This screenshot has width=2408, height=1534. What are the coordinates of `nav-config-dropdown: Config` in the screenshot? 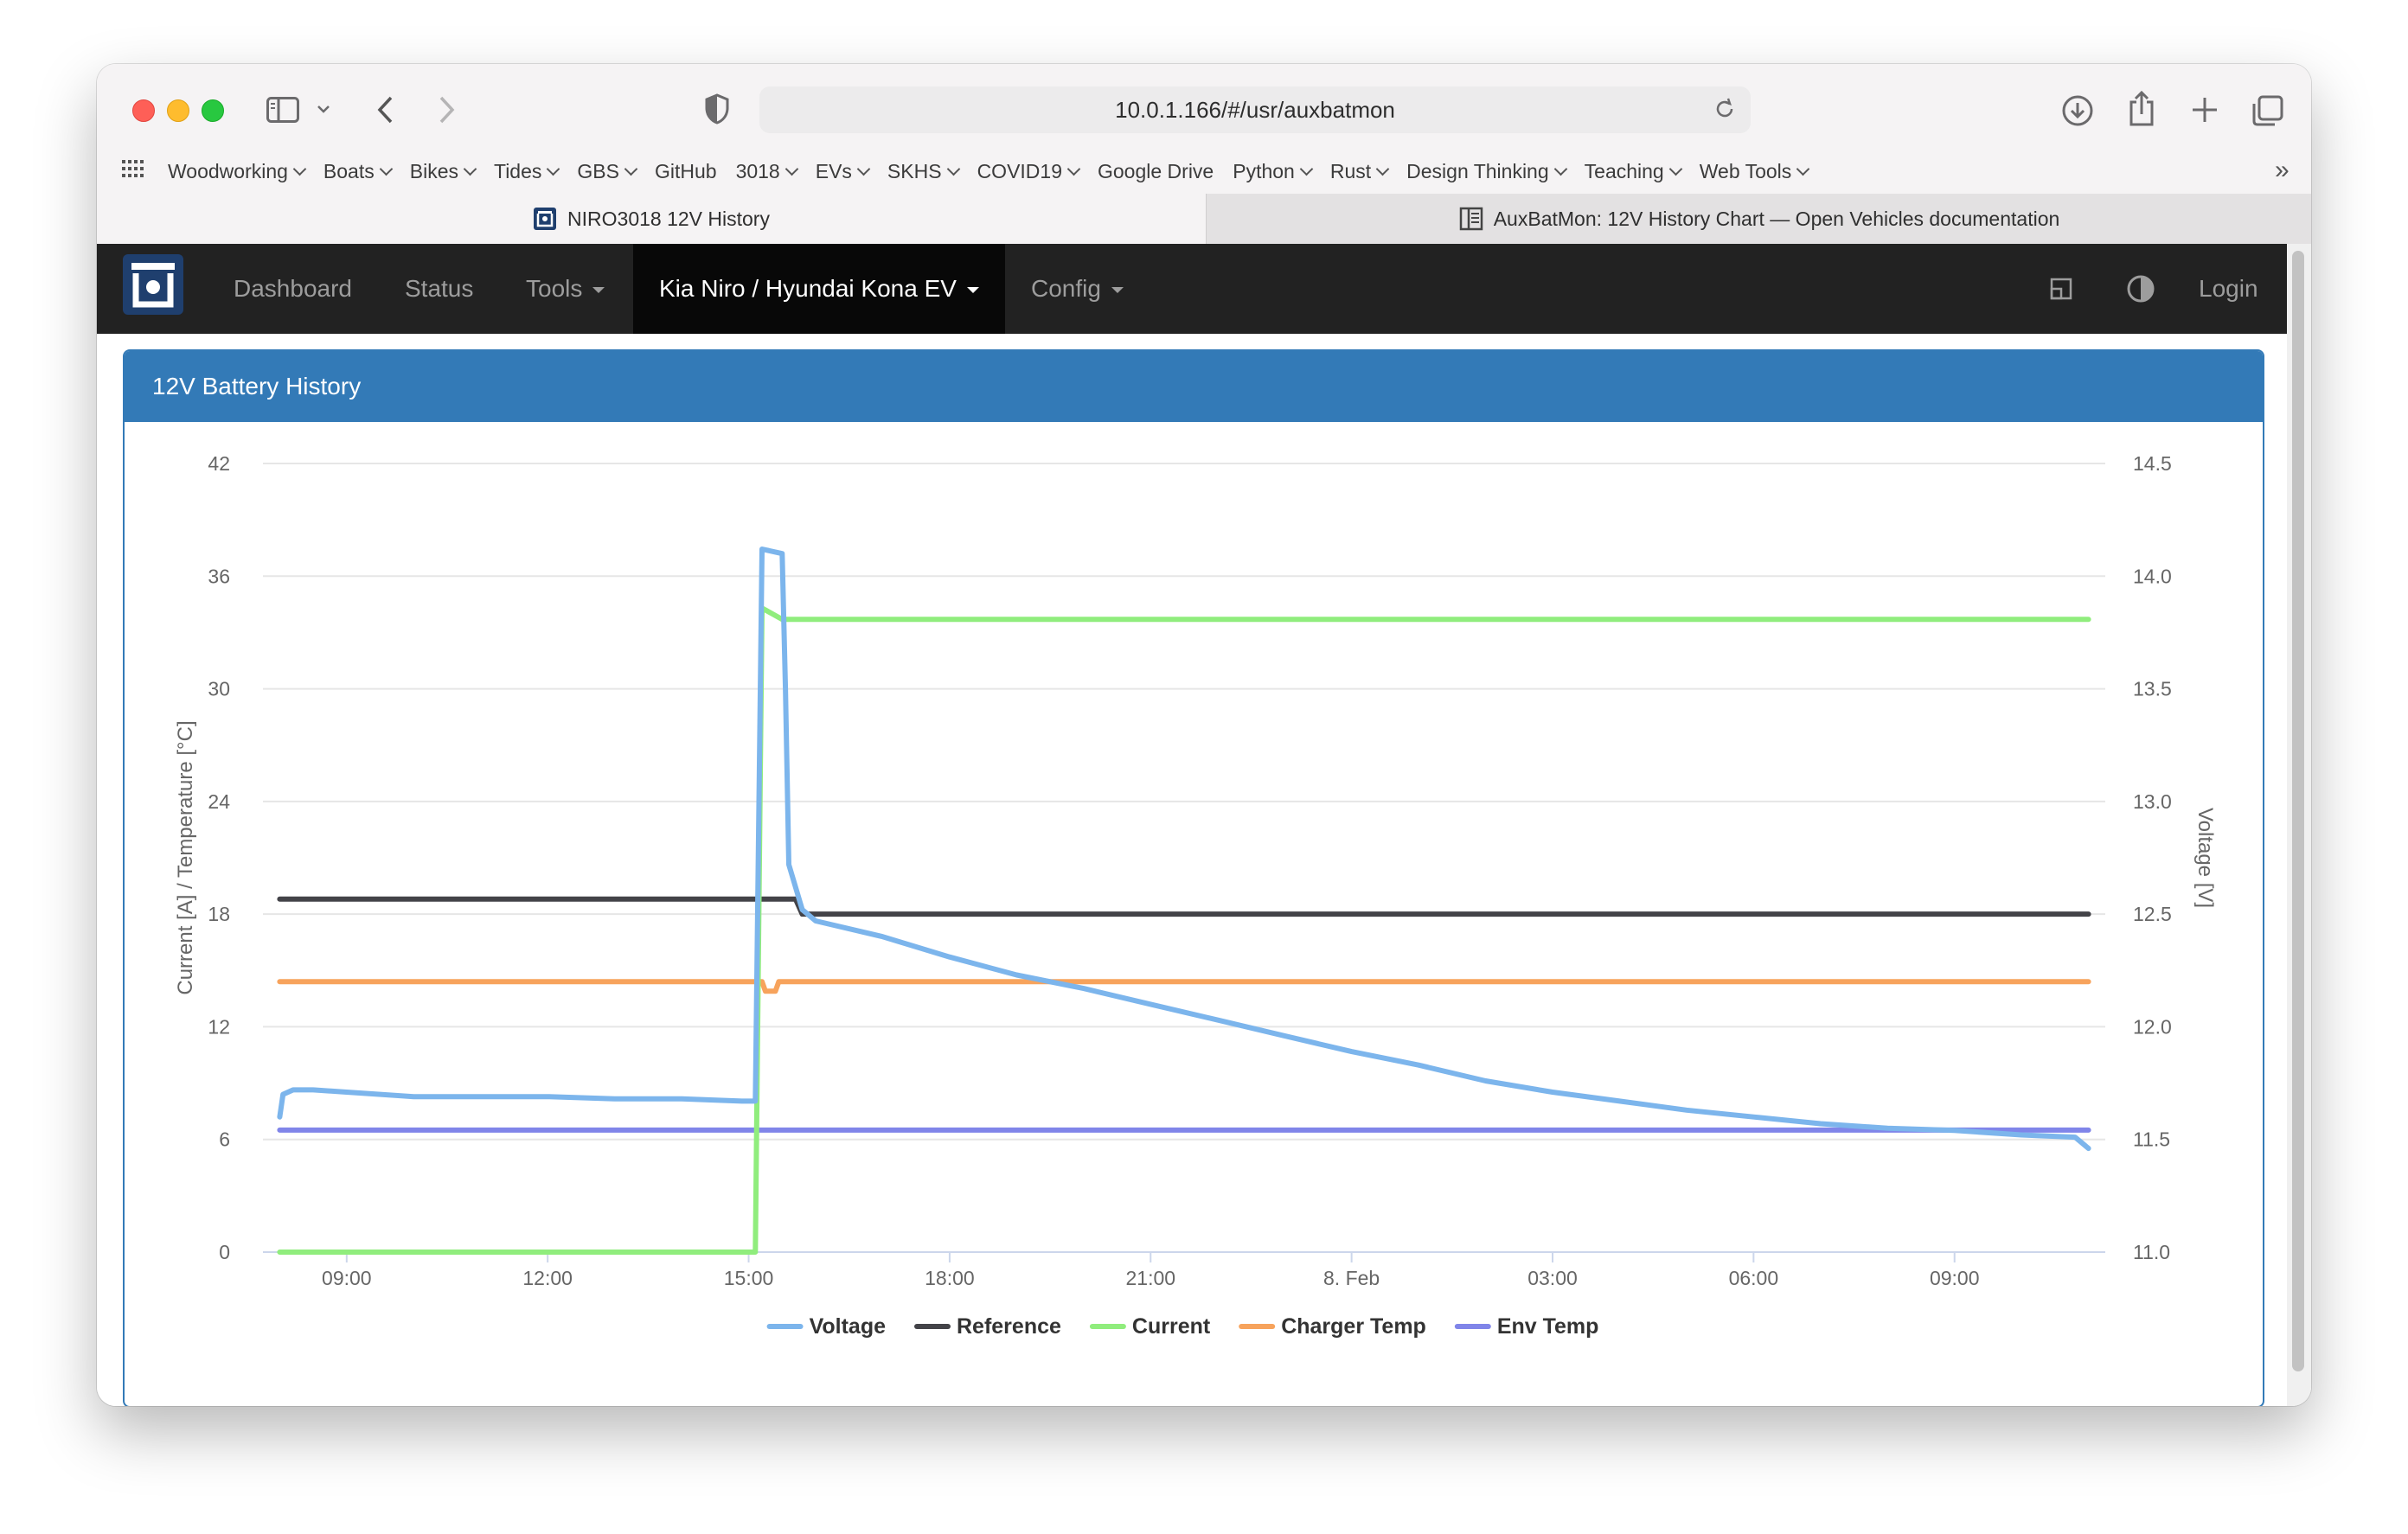 It's located at (1077, 289).